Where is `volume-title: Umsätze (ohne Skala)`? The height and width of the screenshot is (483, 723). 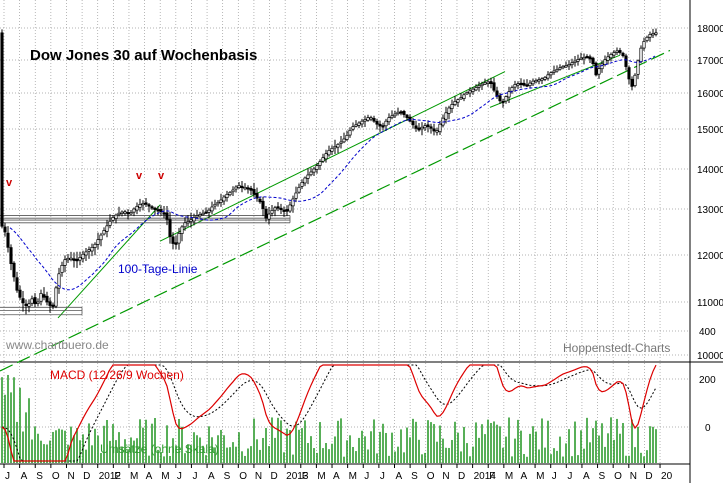
volume-title: Umsätze (ohne Skala) is located at coordinates (159, 449).